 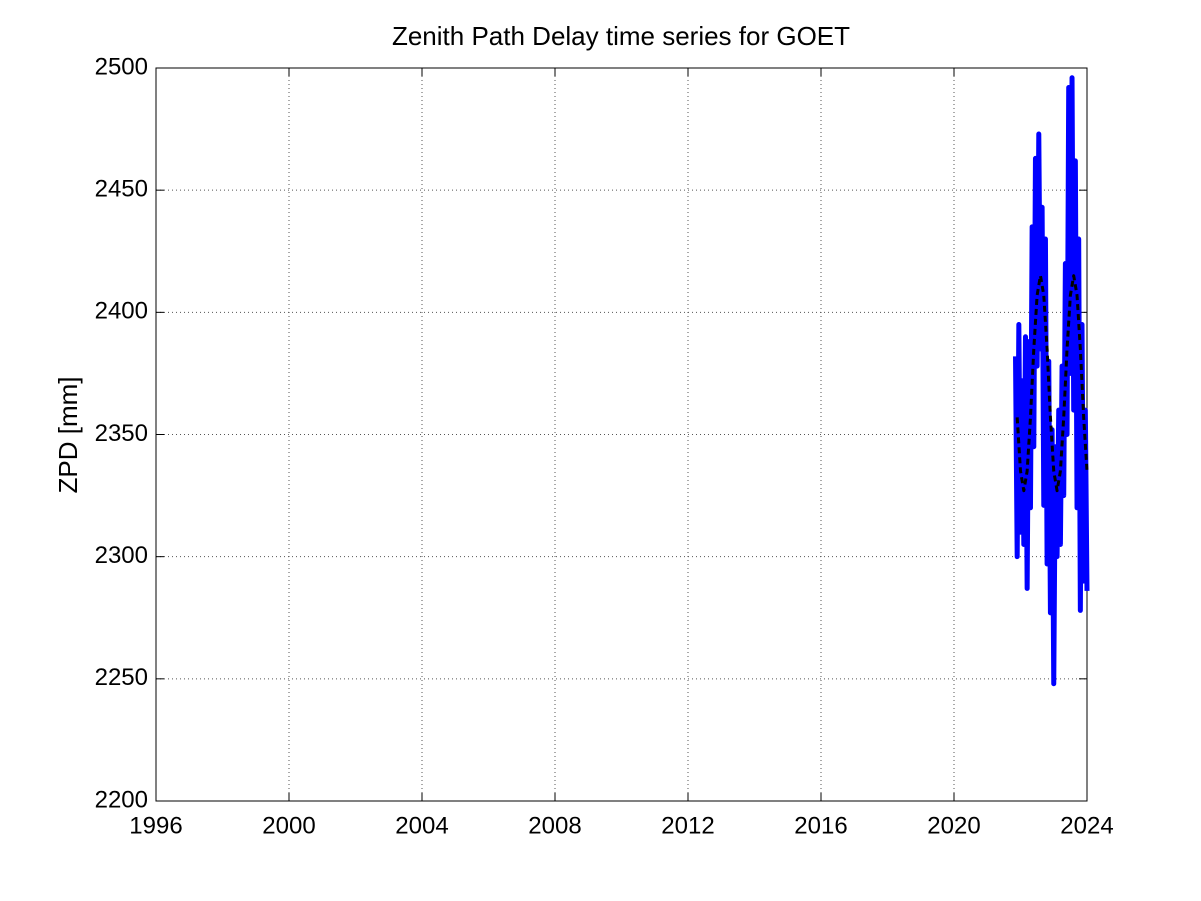 I want to click on x-tick-label: 2008, so click(x=554, y=825).